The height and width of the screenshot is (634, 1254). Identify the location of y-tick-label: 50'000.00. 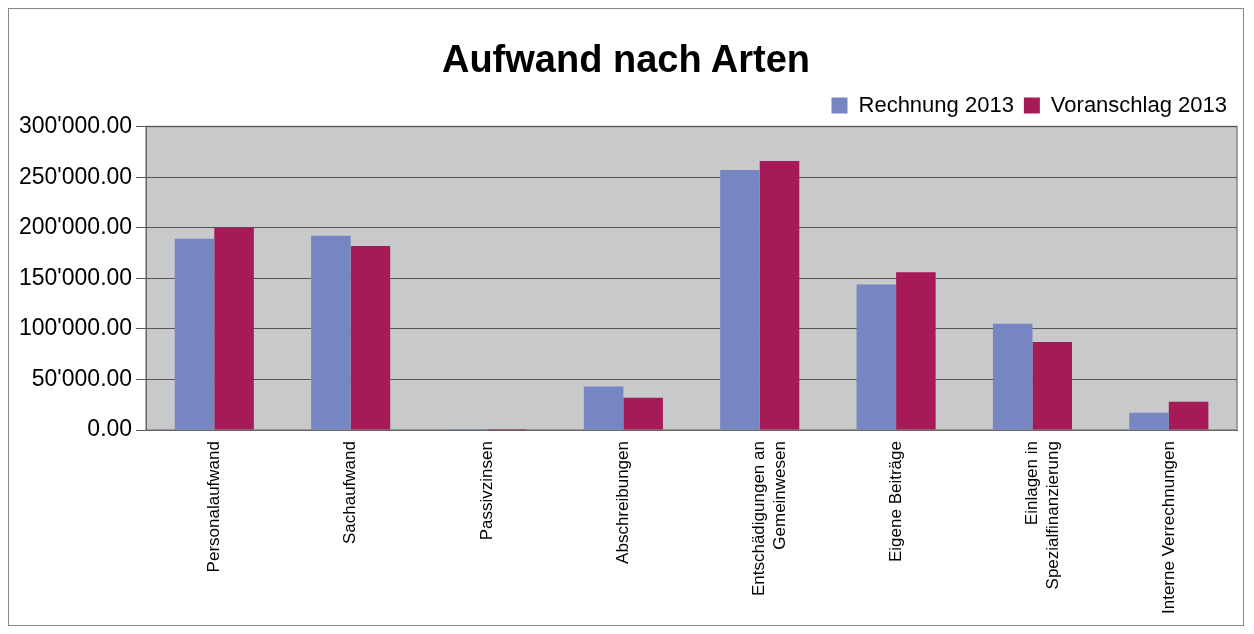
(82, 377).